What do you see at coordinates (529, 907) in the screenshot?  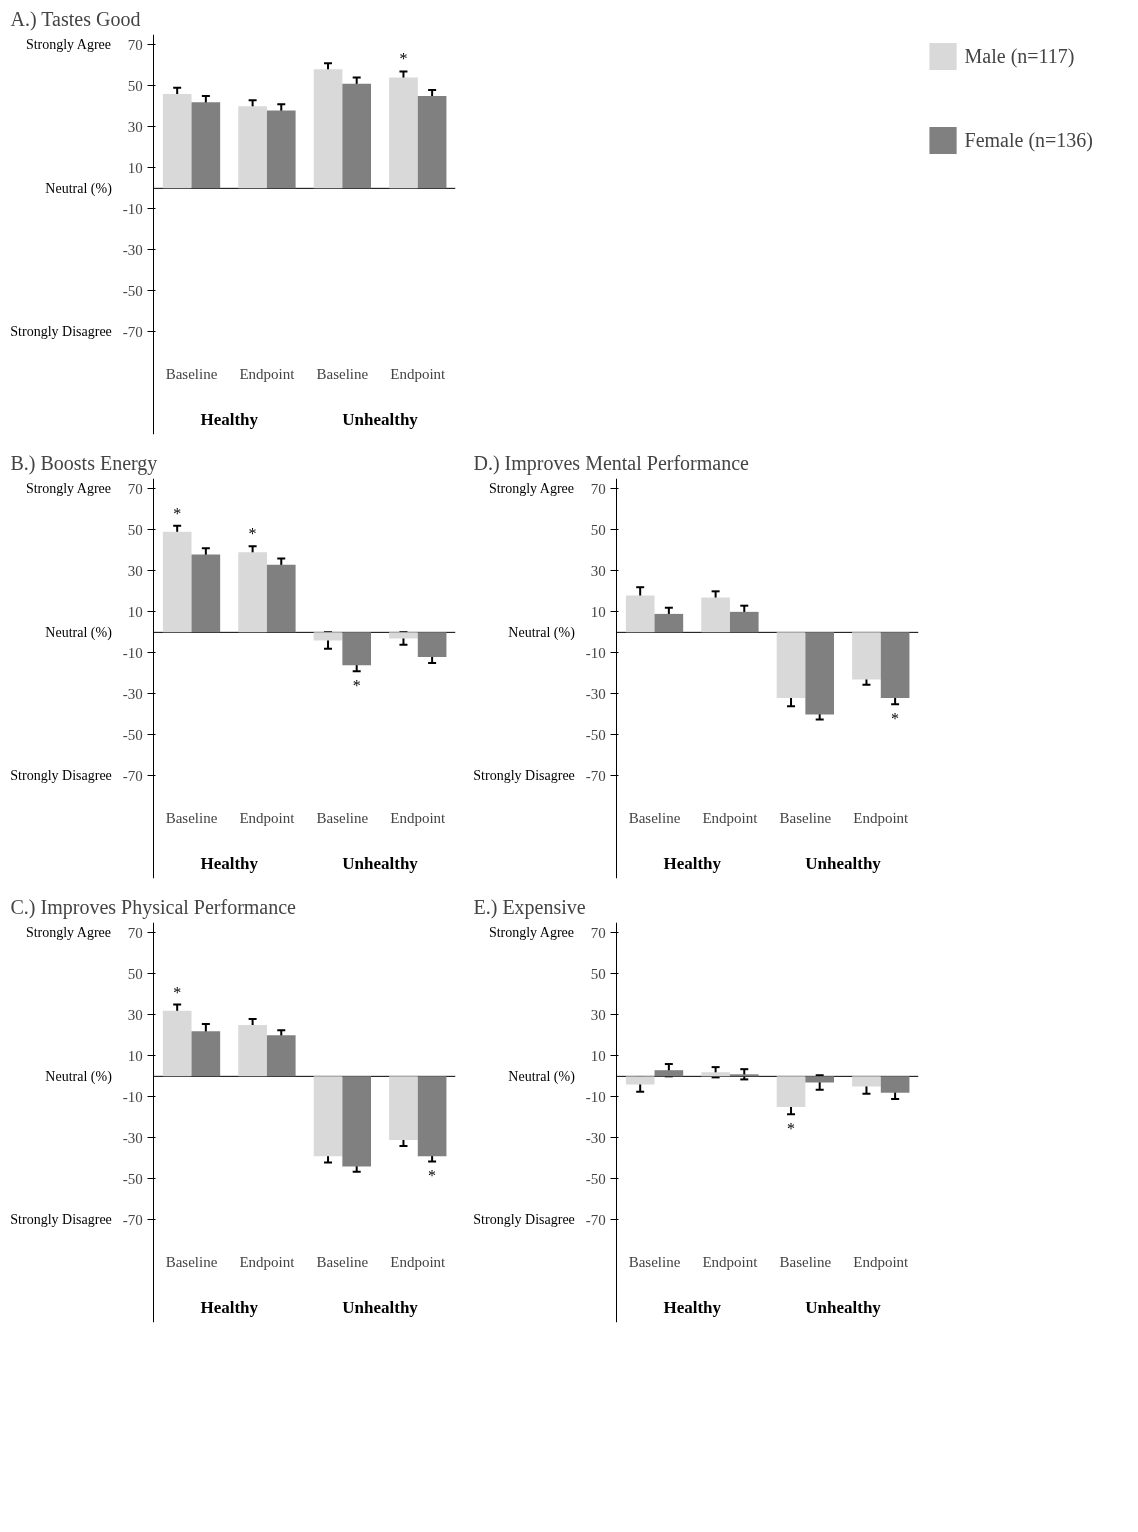 I see `chart-title: E.) Expensive` at bounding box center [529, 907].